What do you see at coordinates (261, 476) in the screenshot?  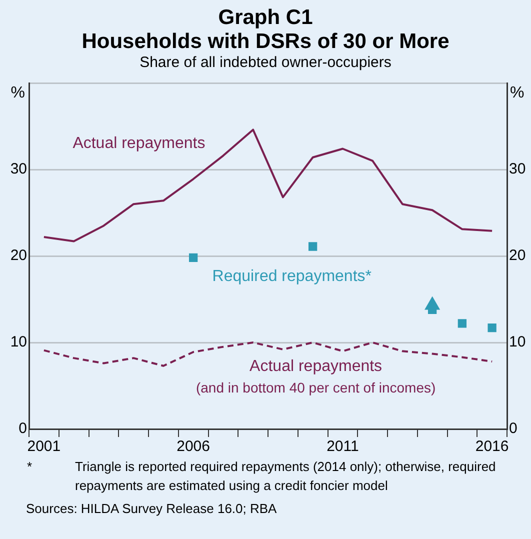 I see `text: * Triangle is reported required repayments (2014 only); otherwise, required repayments are estimated using a credit foncier model` at bounding box center [261, 476].